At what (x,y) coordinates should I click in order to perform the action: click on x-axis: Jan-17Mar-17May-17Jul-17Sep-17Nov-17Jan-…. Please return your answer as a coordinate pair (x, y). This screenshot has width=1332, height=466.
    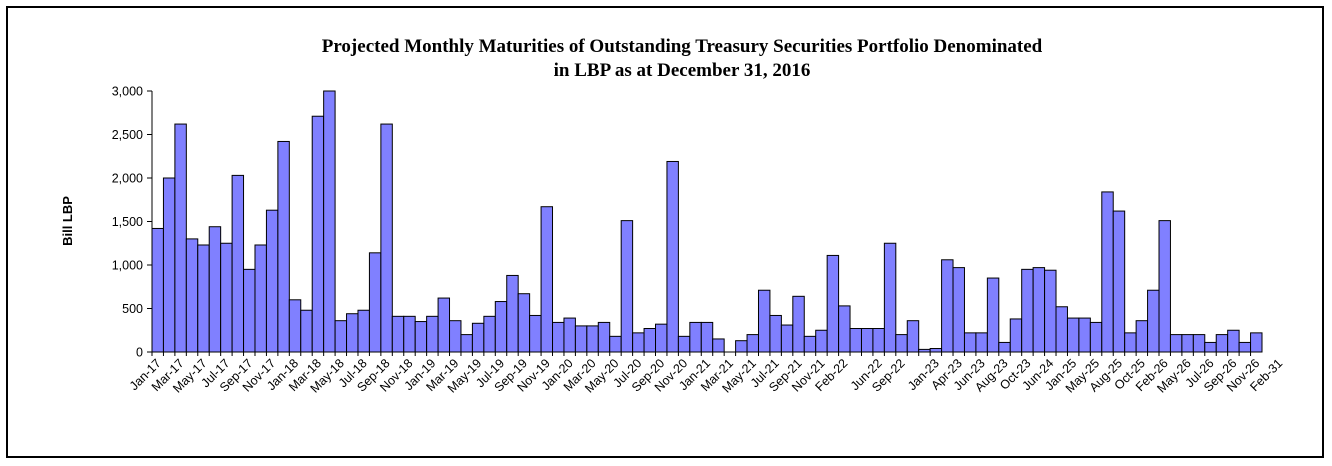
    Looking at the image, I should click on (706, 373).